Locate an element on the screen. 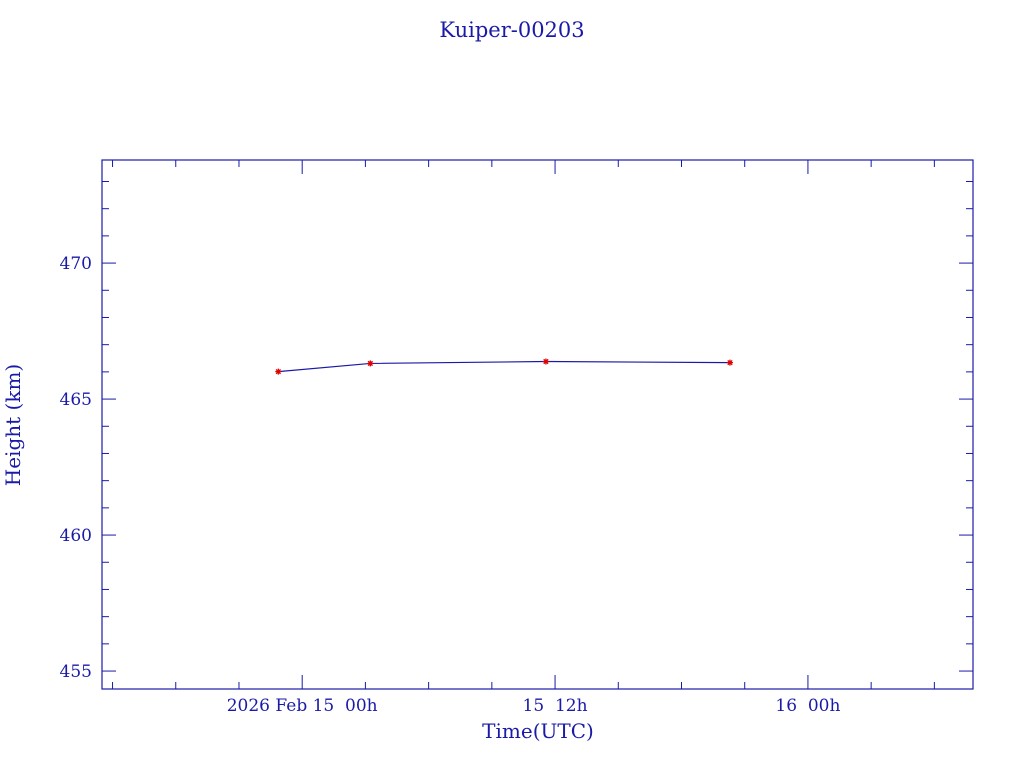 This screenshot has height=768, width=1024. y-axis-label: Height (km) is located at coordinates (13, 425).